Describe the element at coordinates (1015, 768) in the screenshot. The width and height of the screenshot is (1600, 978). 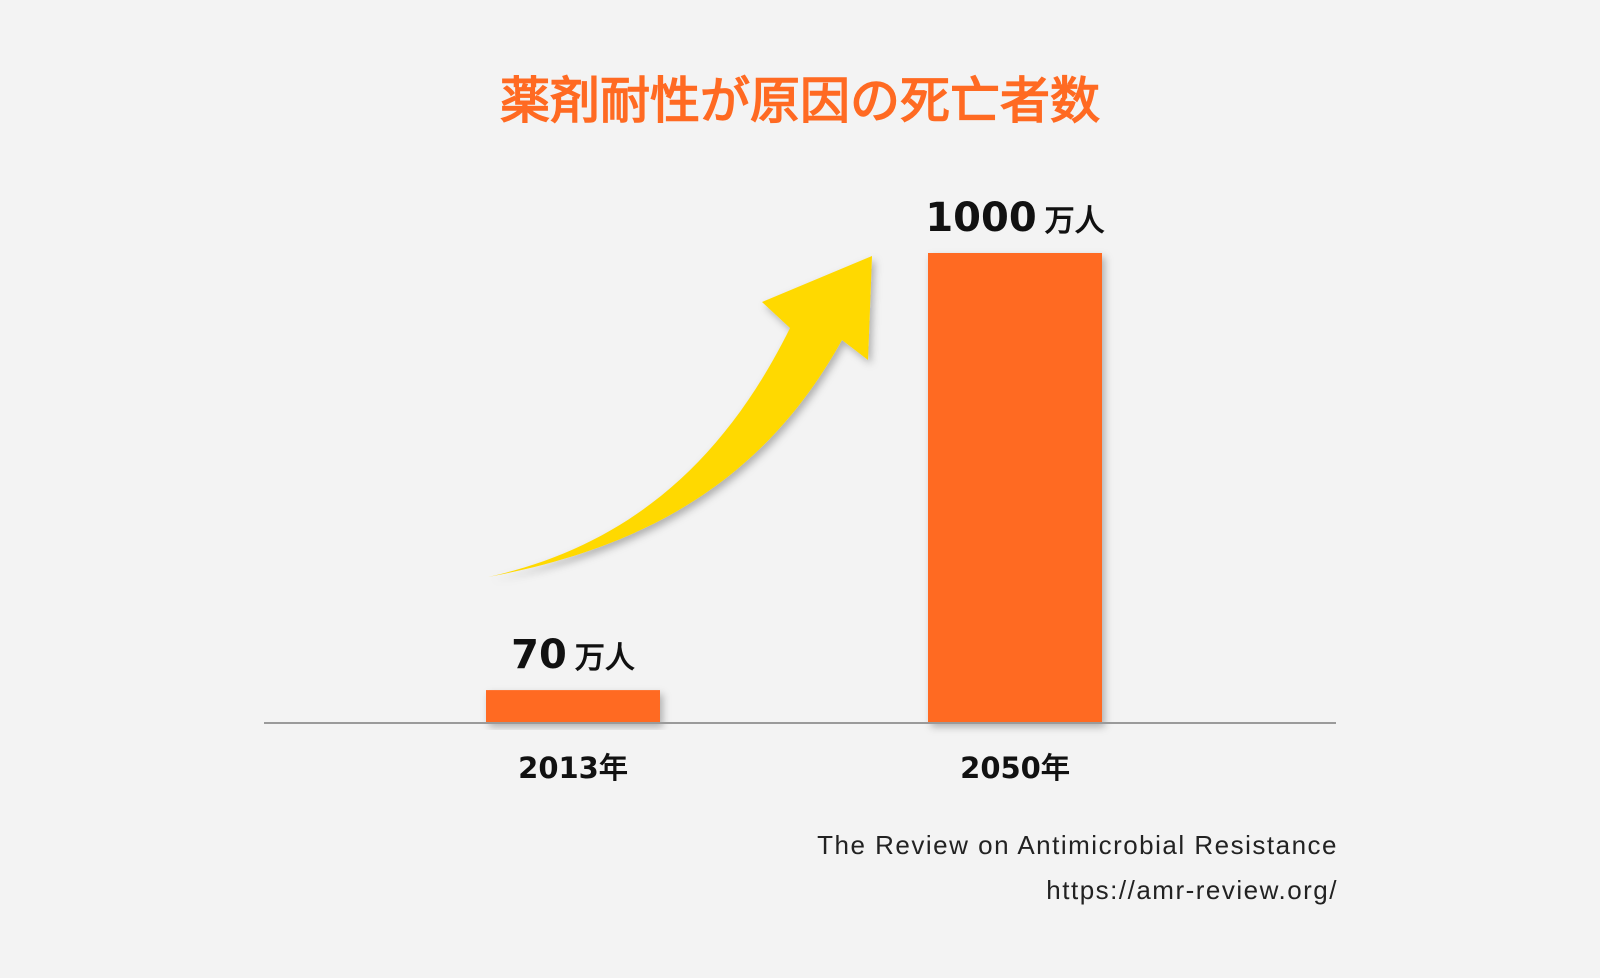
I see `x-tick-label-1: 2050年` at that location.